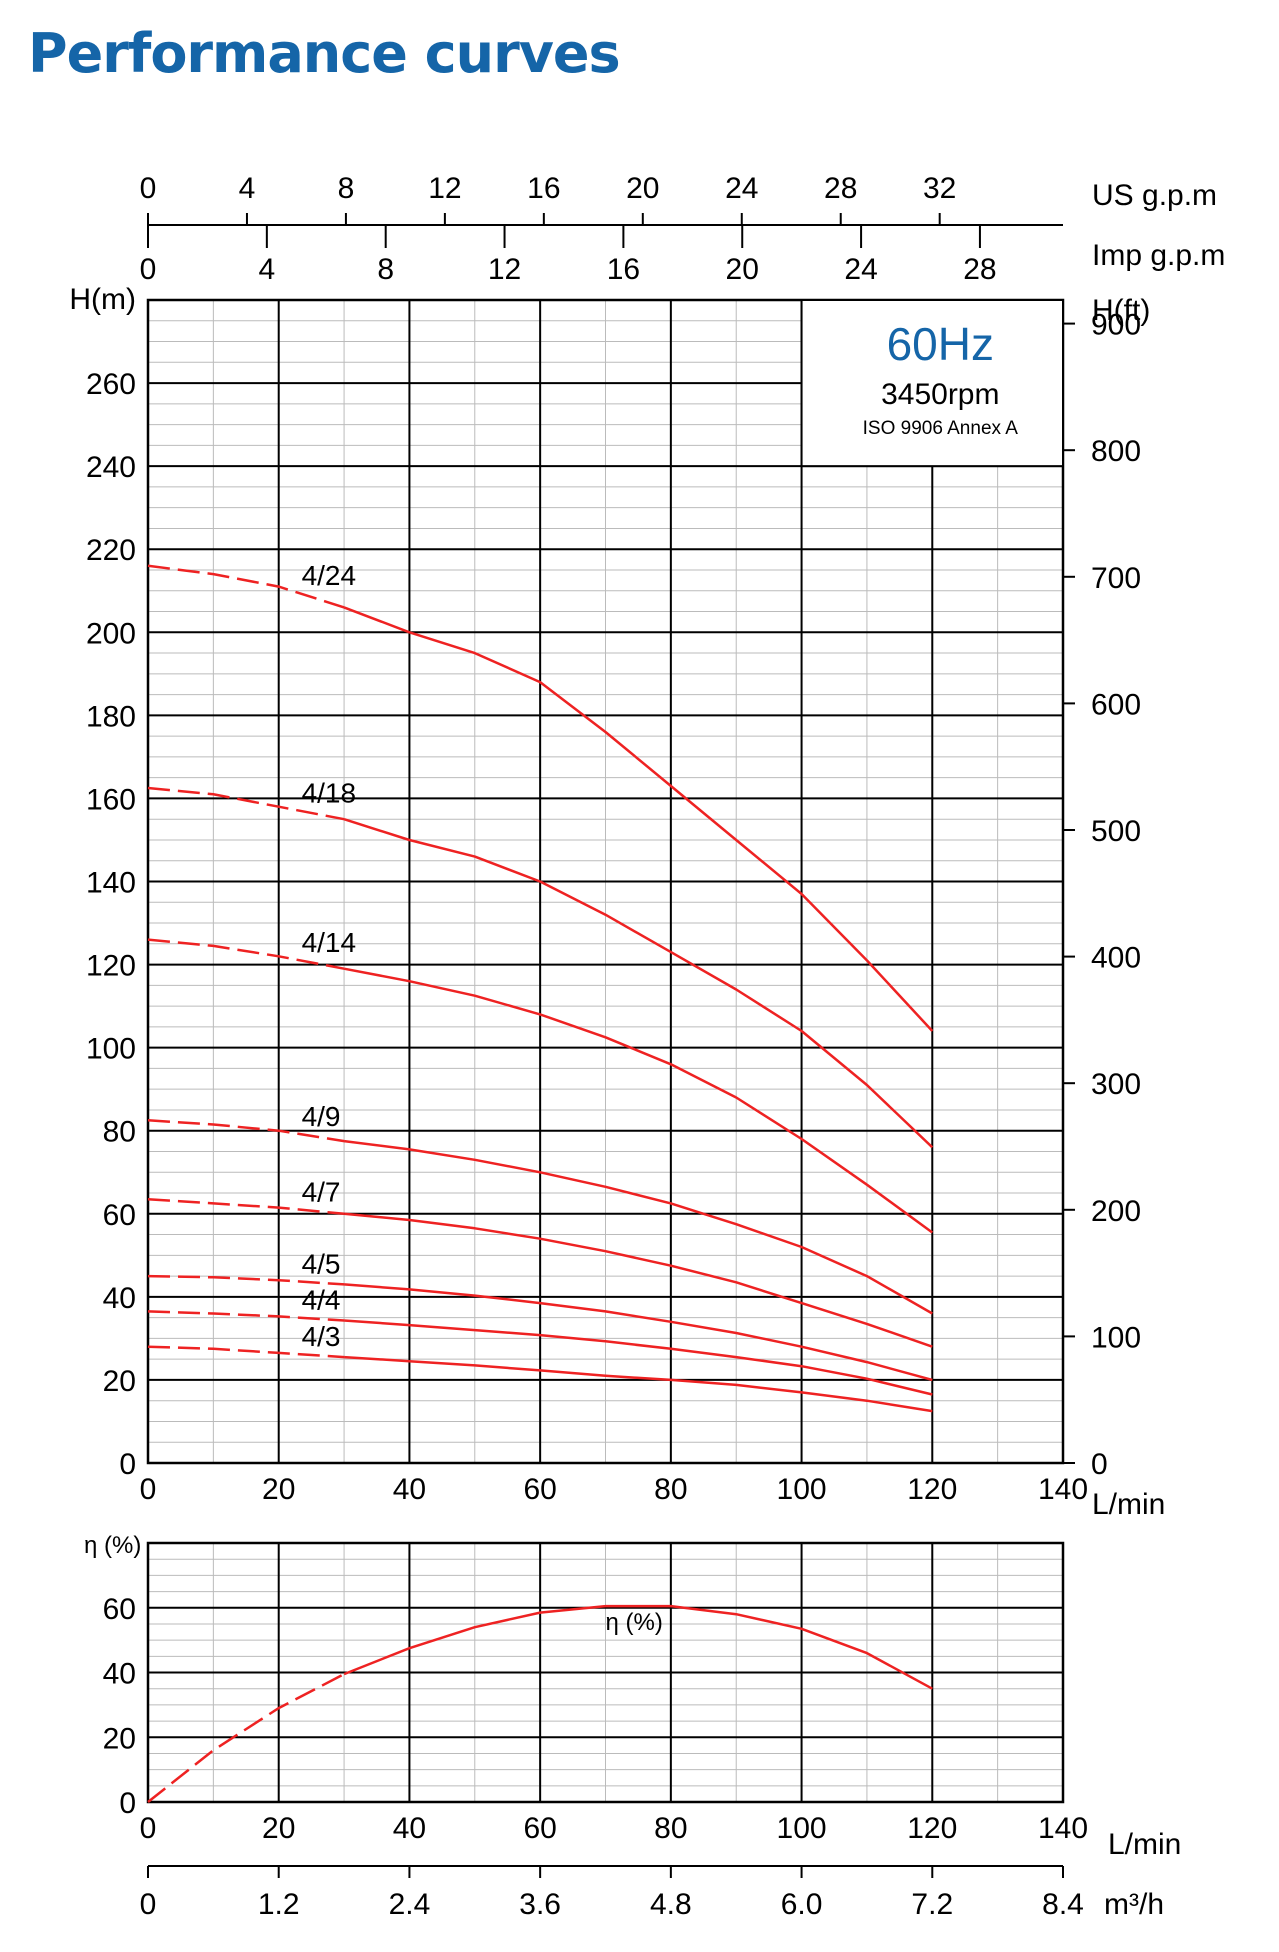  I want to click on curve-label: 4/9, so click(321, 1116).